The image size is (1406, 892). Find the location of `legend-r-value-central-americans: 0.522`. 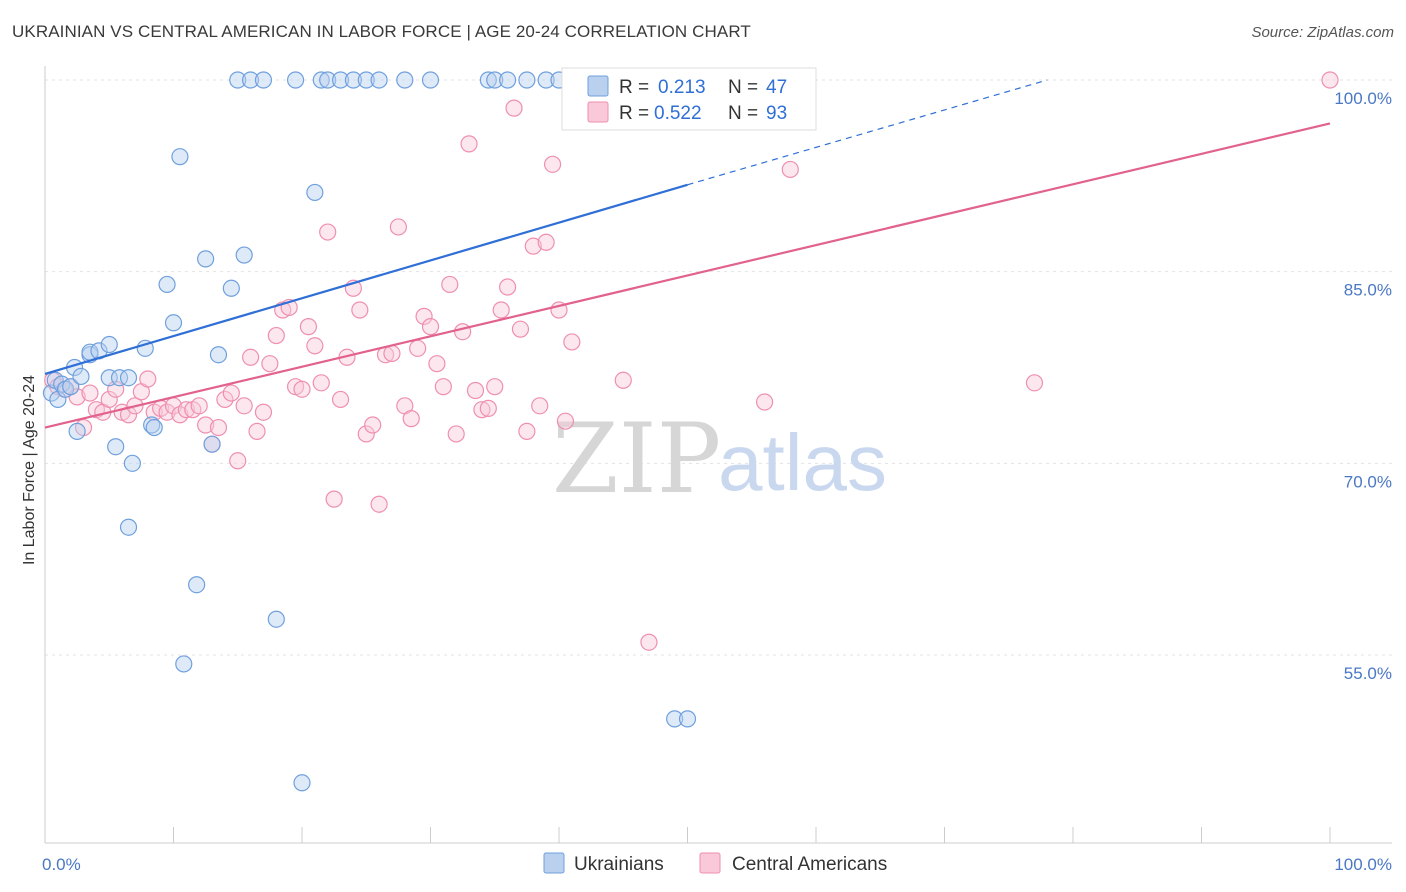

legend-r-value-central-americans: 0.522 is located at coordinates (678, 113).